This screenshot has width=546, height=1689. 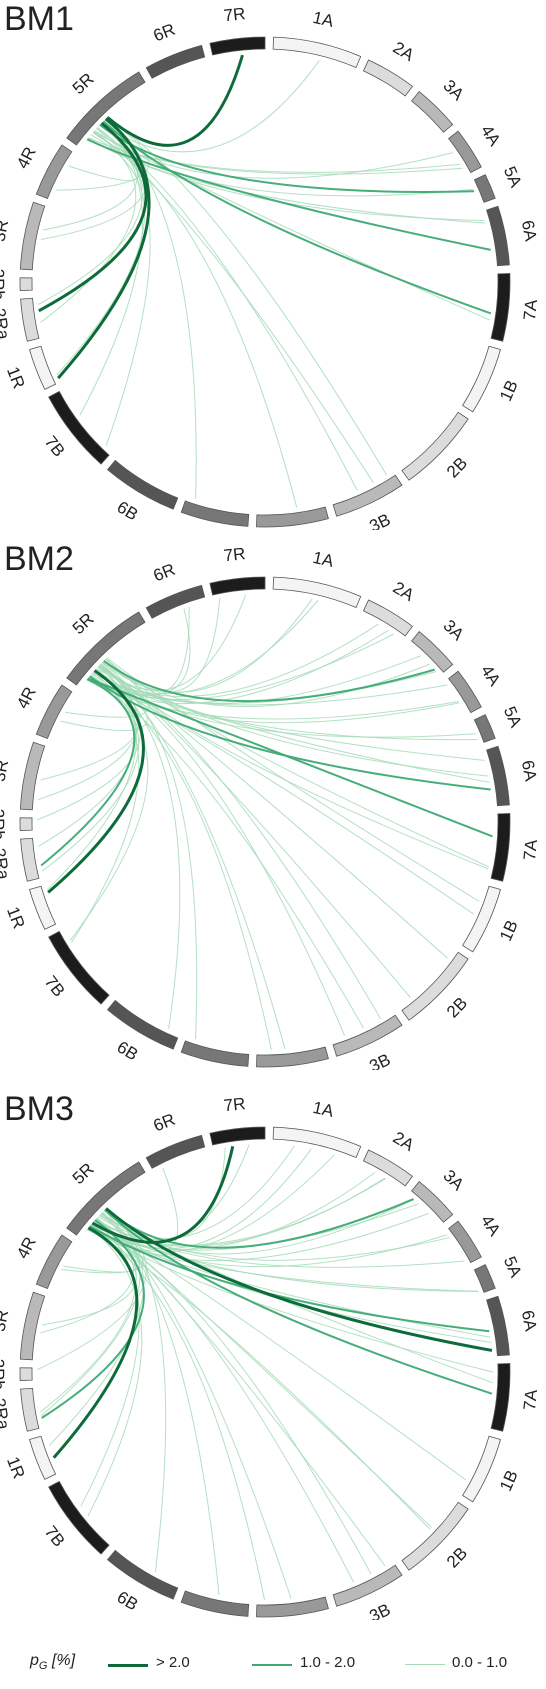 I want to click on legend-swatch-strong, so click(x=128, y=1665).